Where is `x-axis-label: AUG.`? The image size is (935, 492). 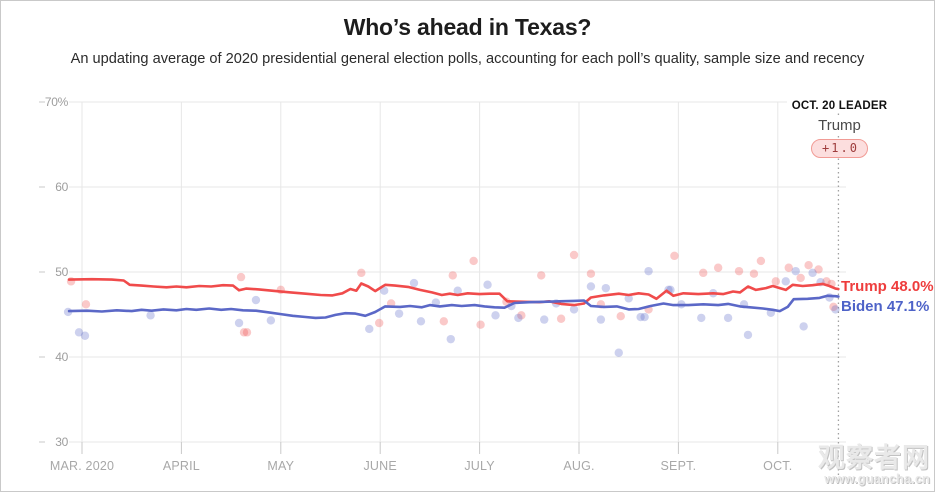
x-axis-label: AUG. is located at coordinates (579, 466).